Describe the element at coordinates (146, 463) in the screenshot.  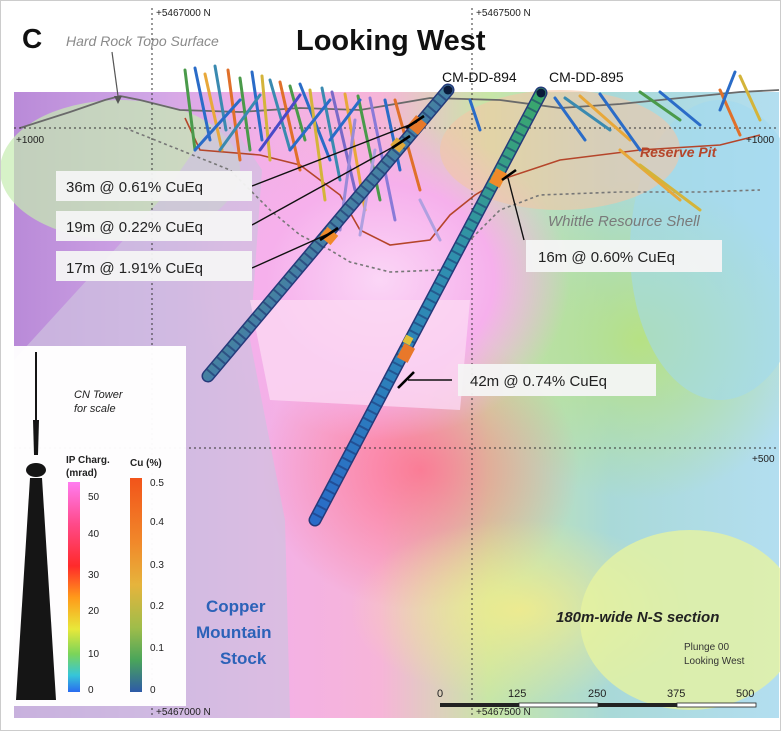
I see `cu-legend-title: Cu (%)` at that location.